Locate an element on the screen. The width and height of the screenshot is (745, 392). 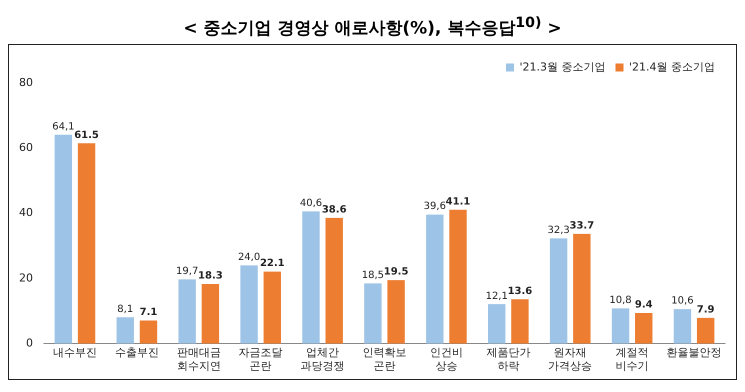
legend-label: '21.4월 중소기업 is located at coordinates (672, 67).